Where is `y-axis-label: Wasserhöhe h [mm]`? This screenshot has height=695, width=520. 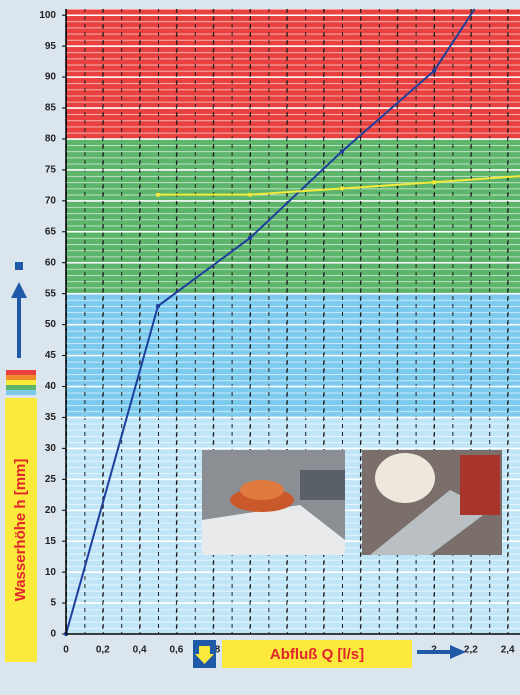 y-axis-label: Wasserhöhe h [mm] is located at coordinates (20, 530).